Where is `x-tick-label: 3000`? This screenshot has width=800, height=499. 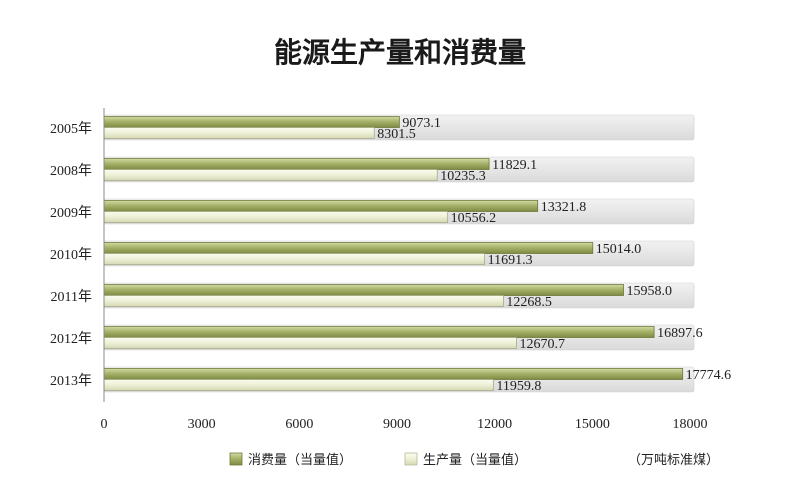 x-tick-label: 3000 is located at coordinates (202, 424).